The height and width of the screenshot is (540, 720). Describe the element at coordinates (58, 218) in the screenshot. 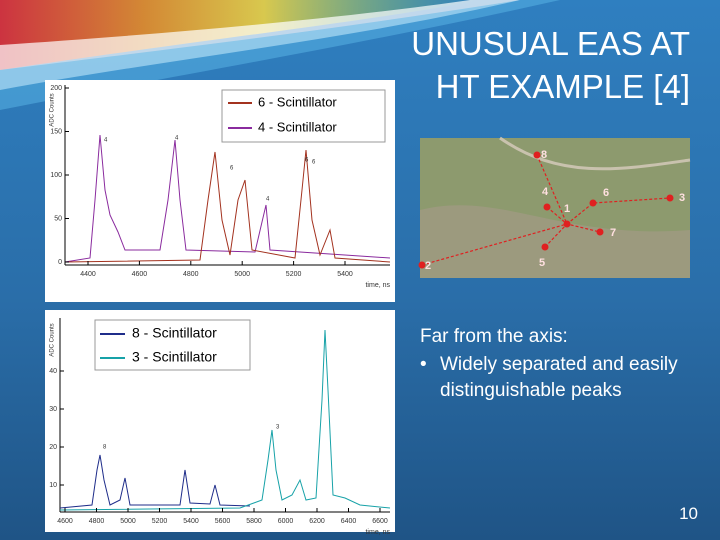

I see `y-tick-label: 50` at that location.